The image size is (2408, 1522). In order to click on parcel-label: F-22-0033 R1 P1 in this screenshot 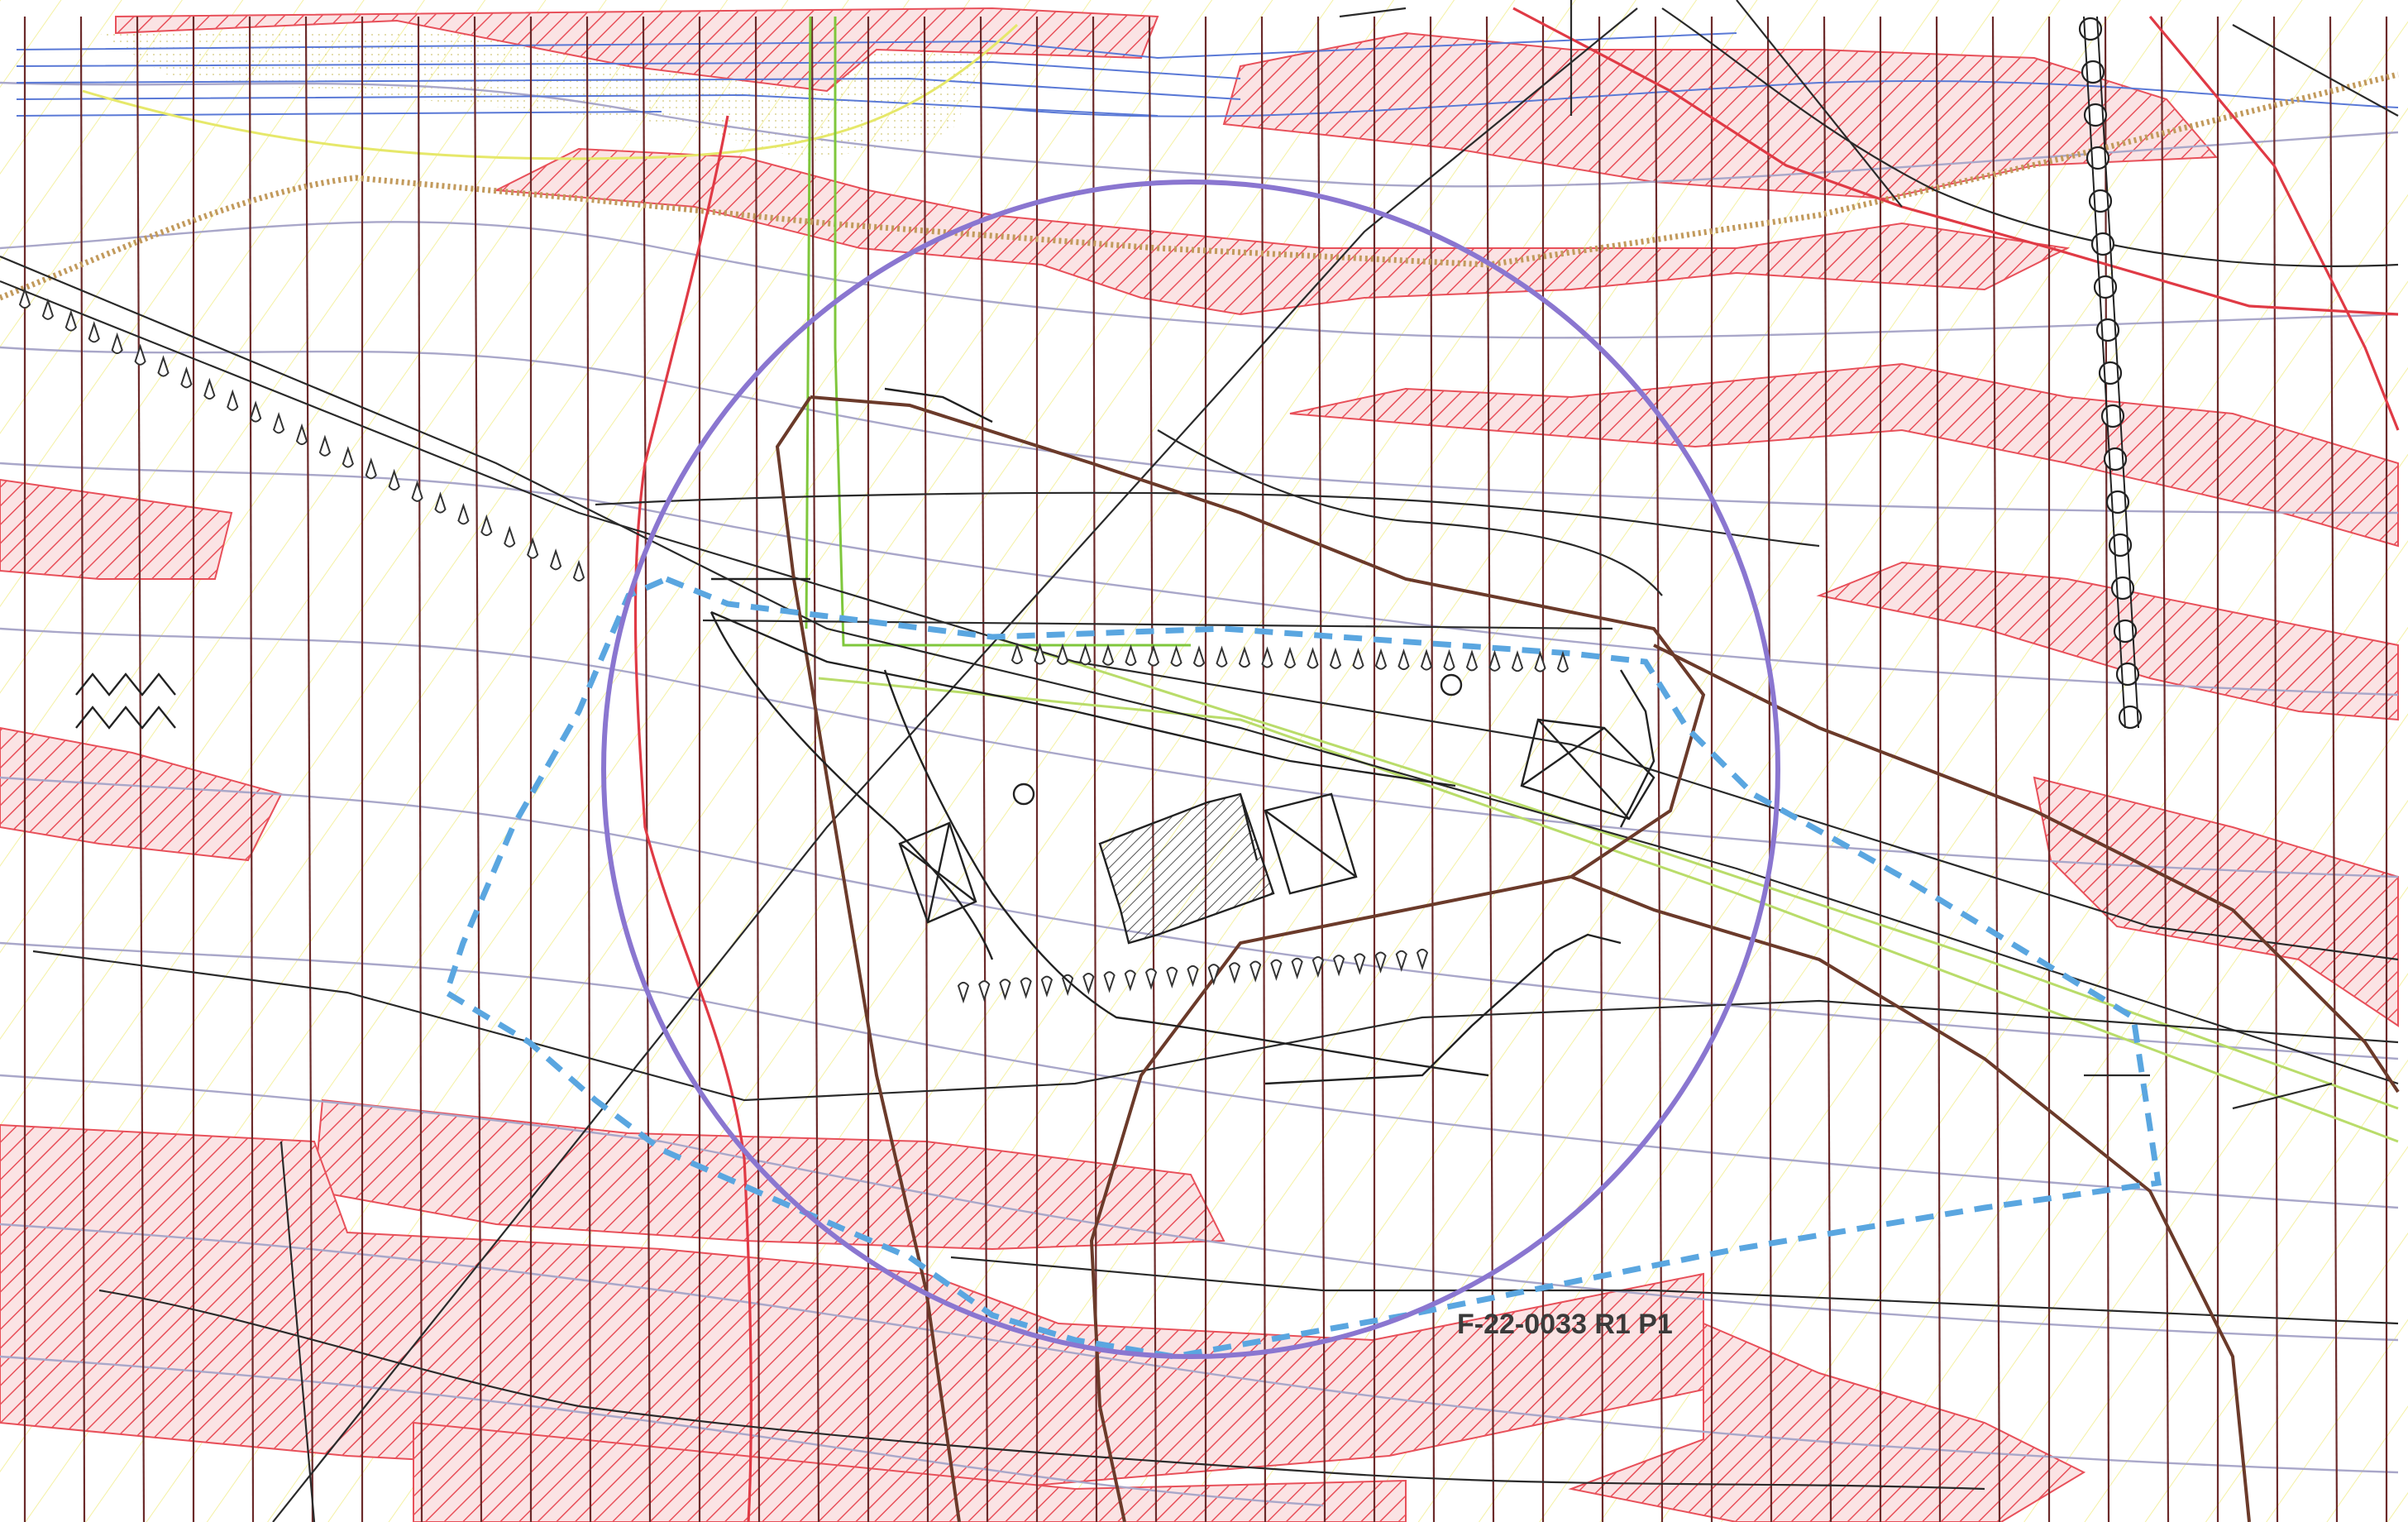, I will do `click(1565, 1324)`.